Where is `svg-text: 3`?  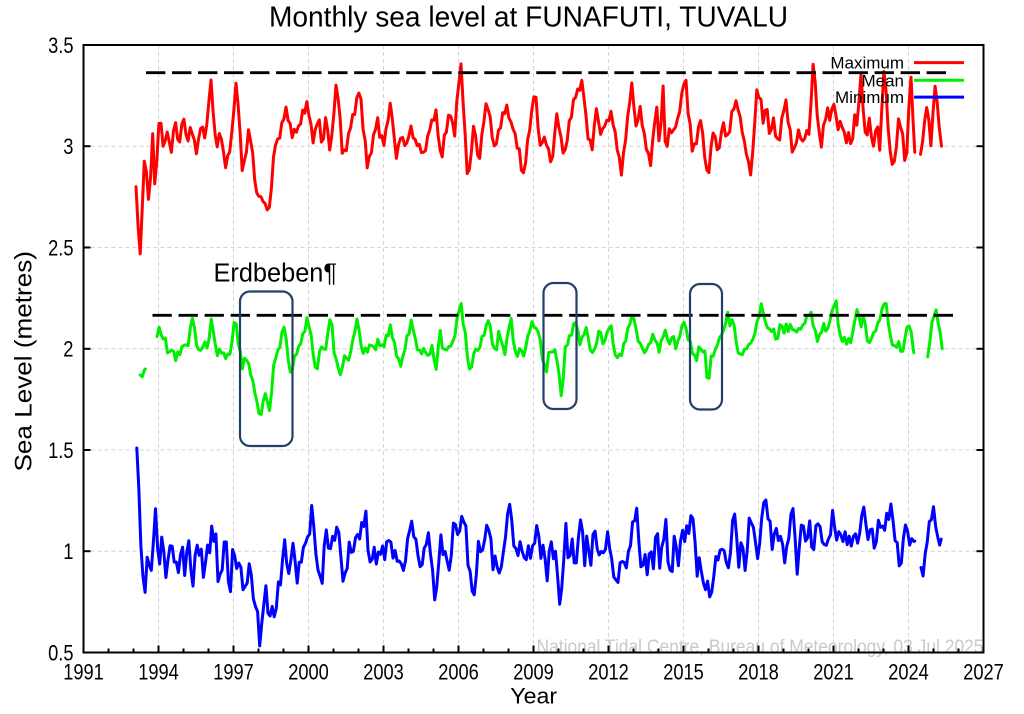
svg-text: 3 is located at coordinates (68, 146).